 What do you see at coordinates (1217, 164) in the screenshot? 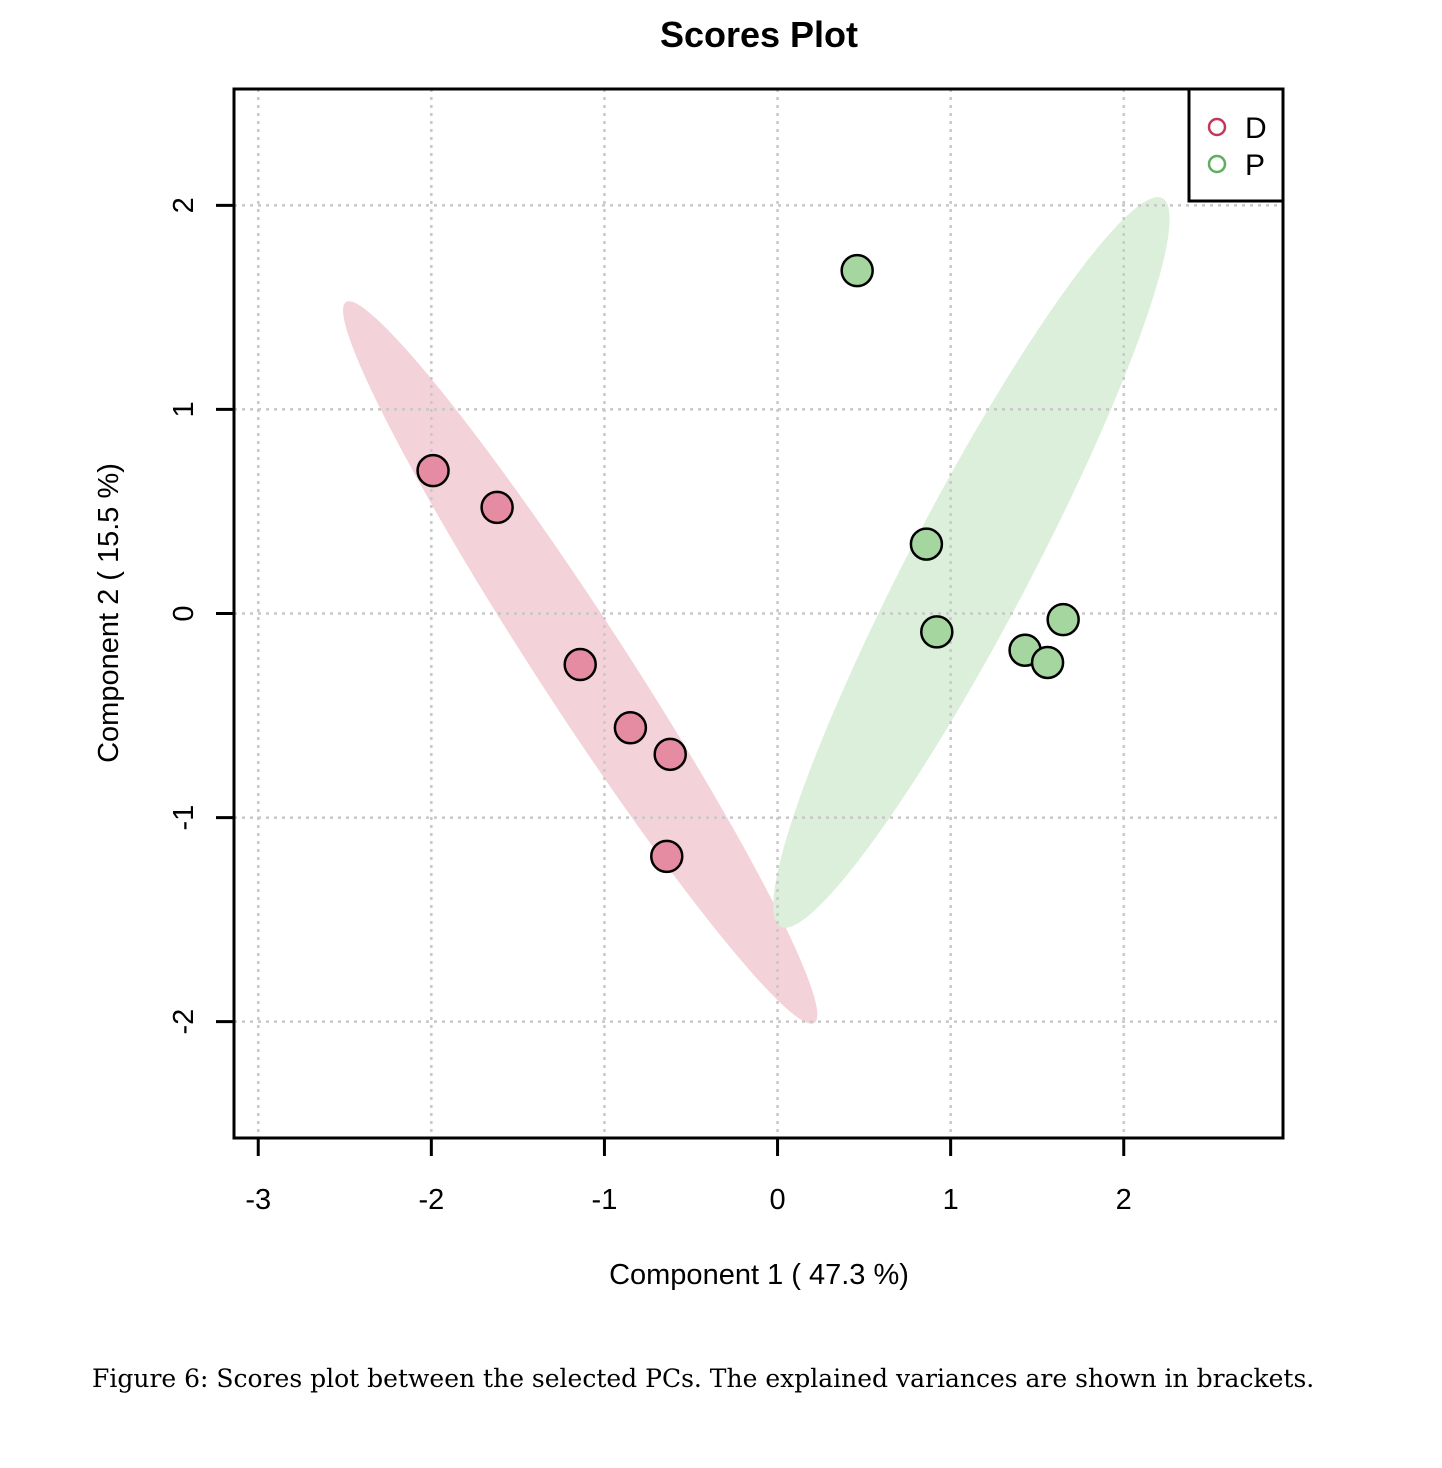
I see `legend-marker-p` at bounding box center [1217, 164].